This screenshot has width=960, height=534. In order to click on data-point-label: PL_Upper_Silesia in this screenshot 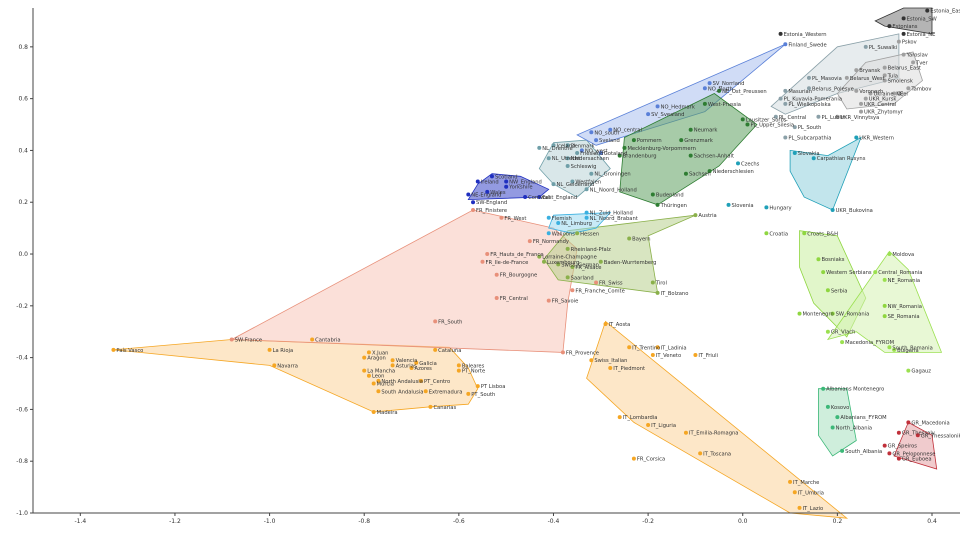, I will do `click(772, 126)`.